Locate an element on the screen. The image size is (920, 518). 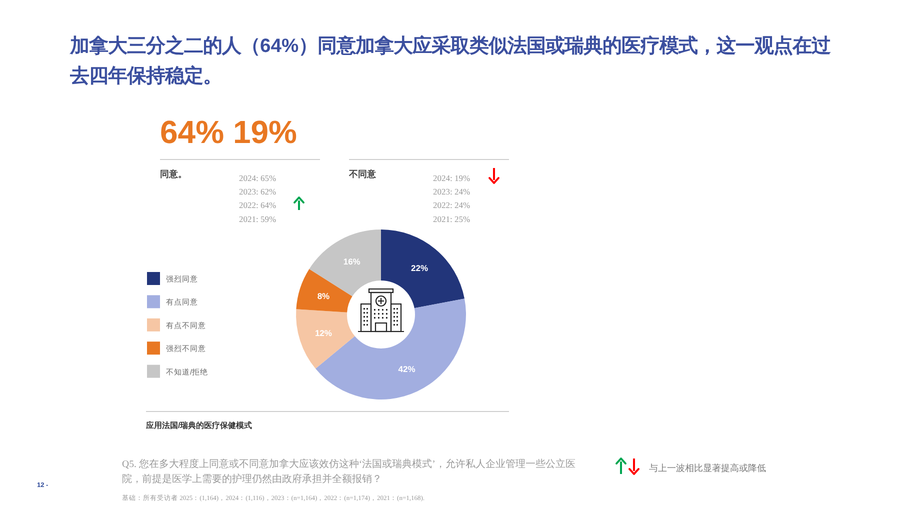
text: 2024: 19% is located at coordinates (451, 178).